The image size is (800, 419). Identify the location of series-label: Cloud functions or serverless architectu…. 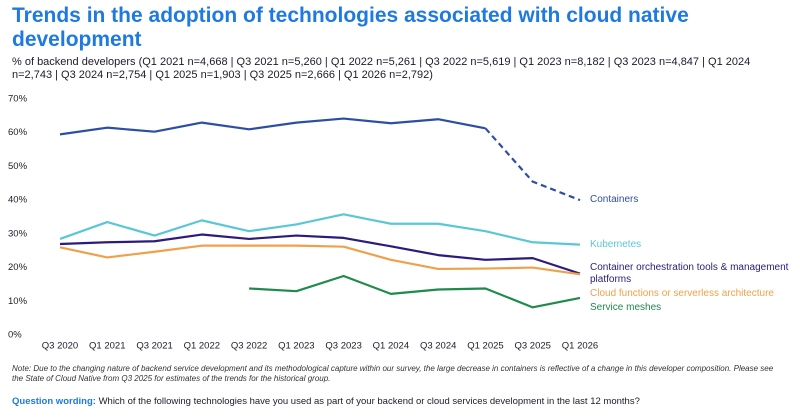
(682, 293).